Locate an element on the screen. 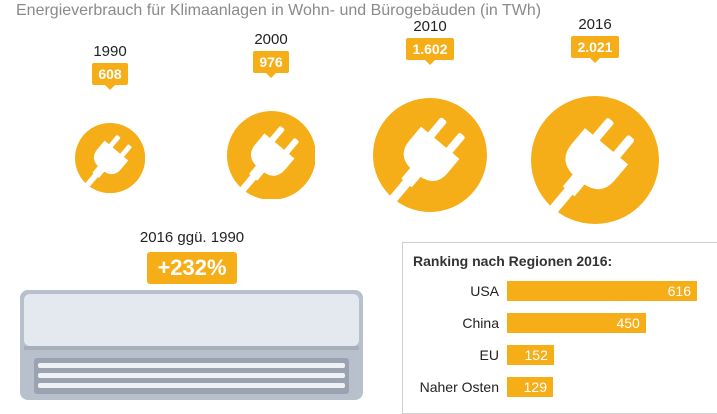 Image resolution: width=717 pixels, height=414 pixels. ranking-row: EU 152 is located at coordinates (560, 355).